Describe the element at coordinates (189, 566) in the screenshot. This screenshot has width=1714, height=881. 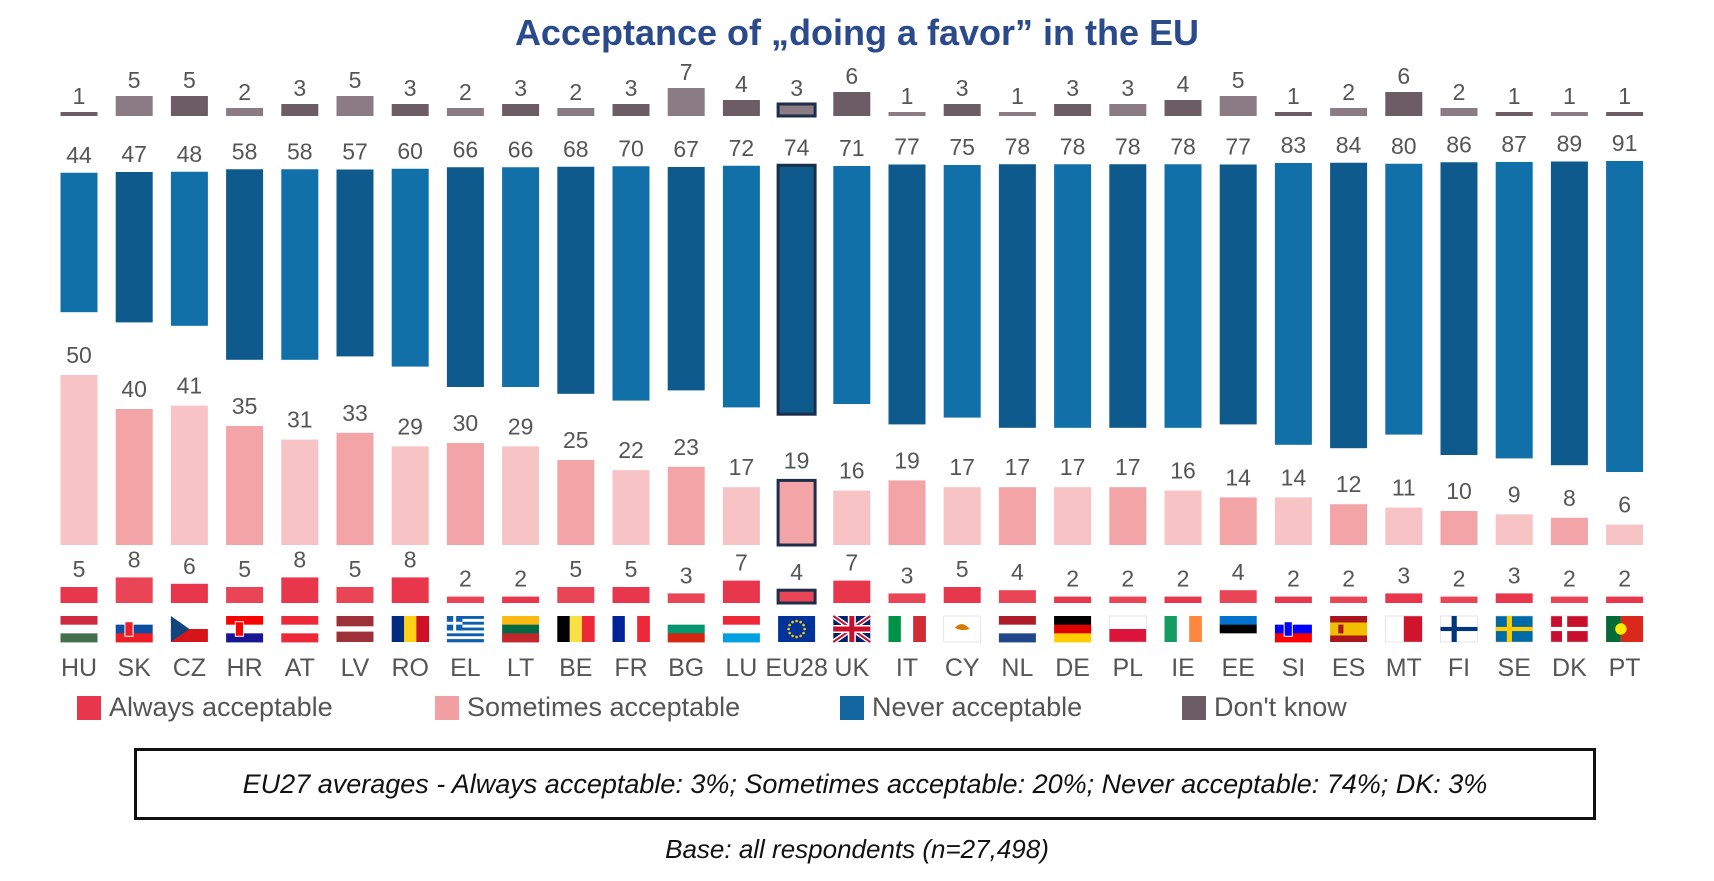
I see `label-always-cz: 6` at that location.